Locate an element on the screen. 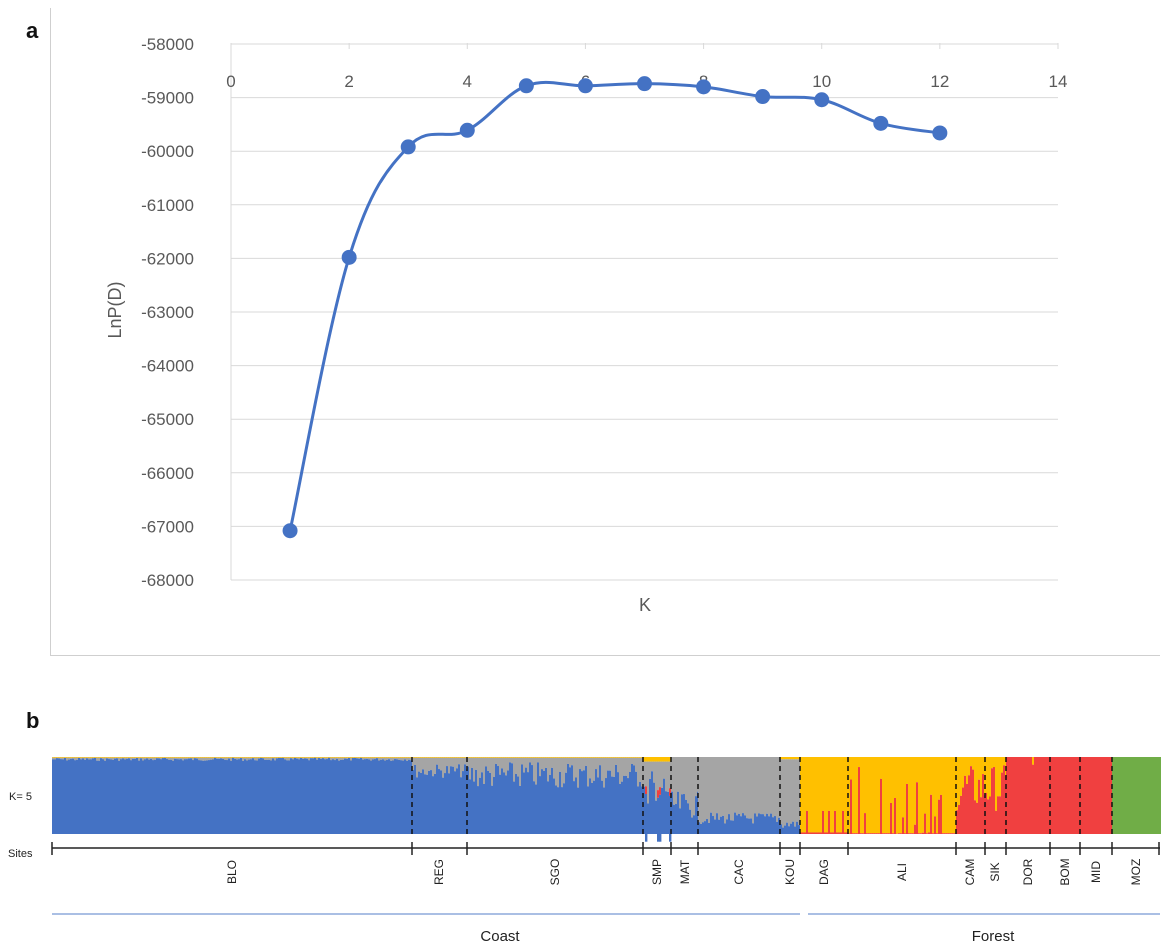 The height and width of the screenshot is (948, 1161). data-point-k11 is located at coordinates (881, 123).